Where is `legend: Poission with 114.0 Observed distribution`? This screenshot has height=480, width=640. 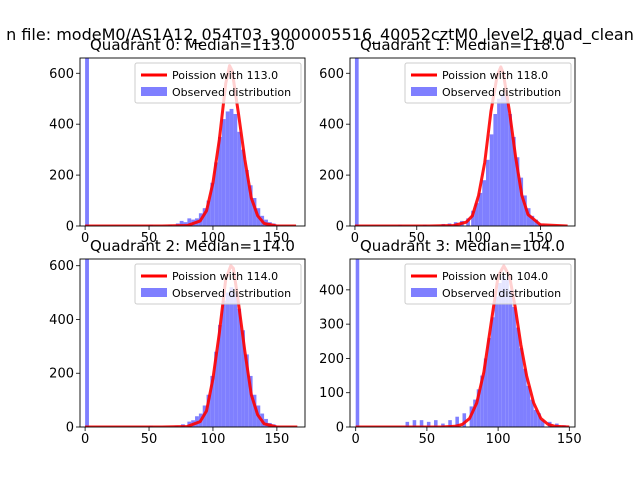 legend: Poission with 114.0 Observed distribution is located at coordinates (218, 284).